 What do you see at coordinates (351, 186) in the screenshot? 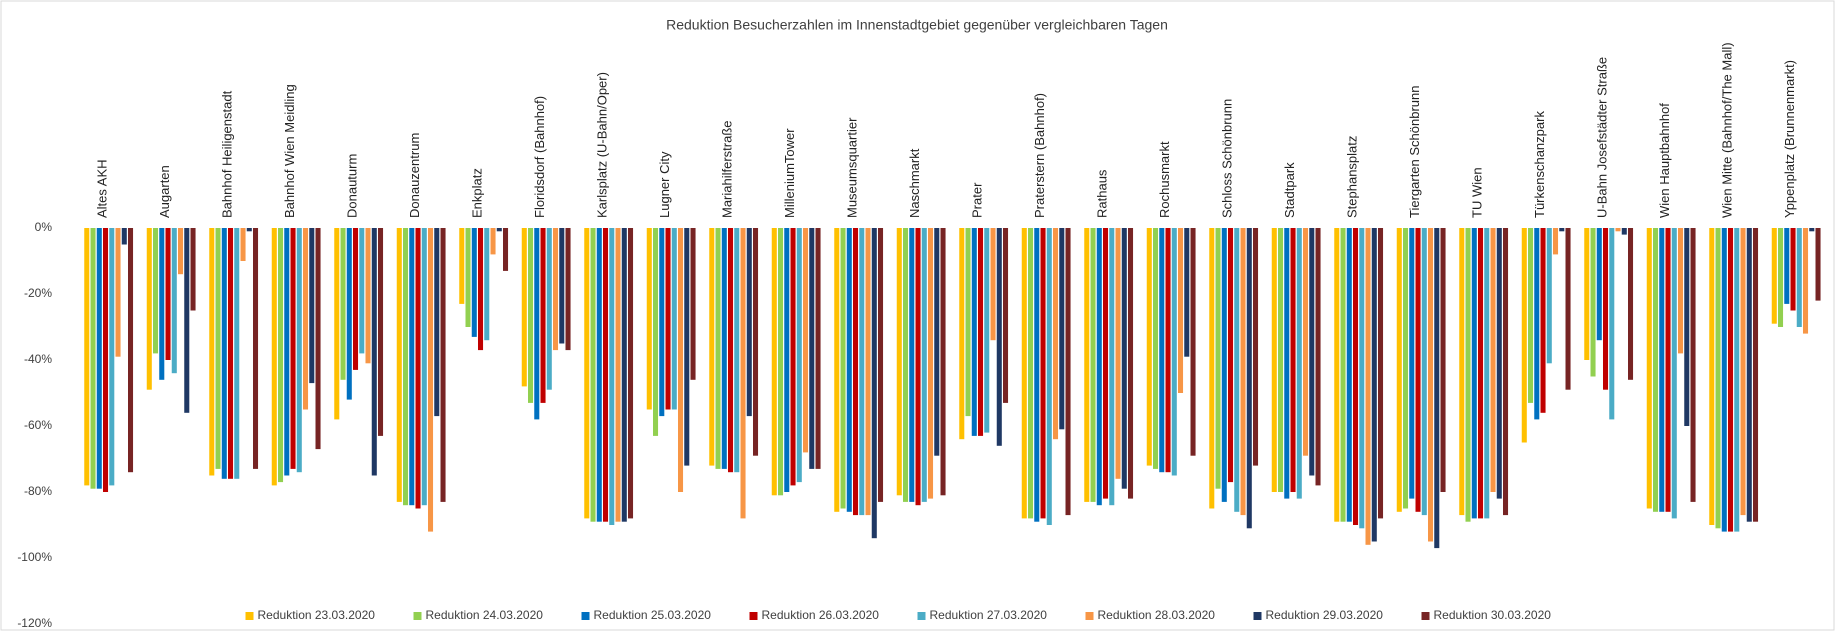
I see `x-tick-label: Donauturm` at bounding box center [351, 186].